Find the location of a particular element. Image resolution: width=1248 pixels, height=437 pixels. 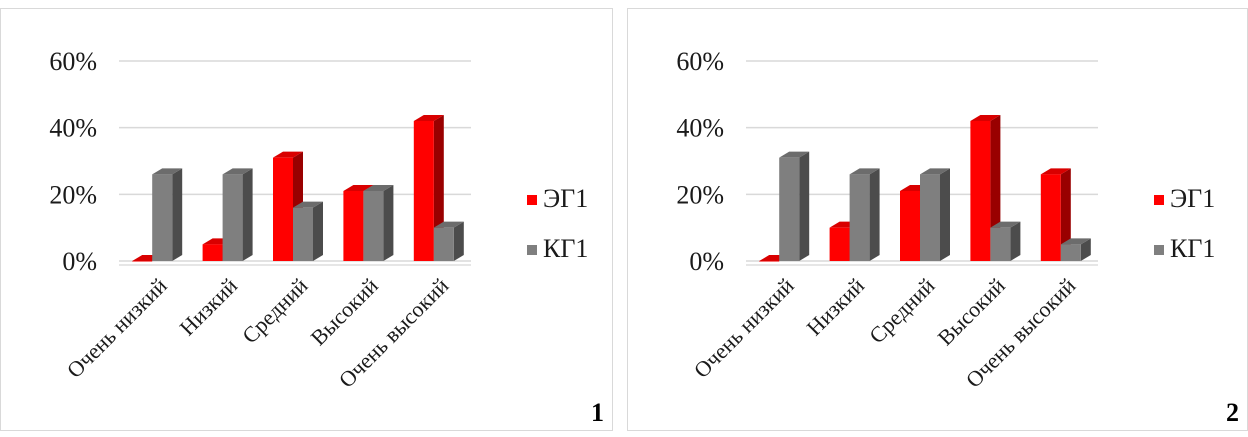

panel-number: 1 is located at coordinates (597, 412).